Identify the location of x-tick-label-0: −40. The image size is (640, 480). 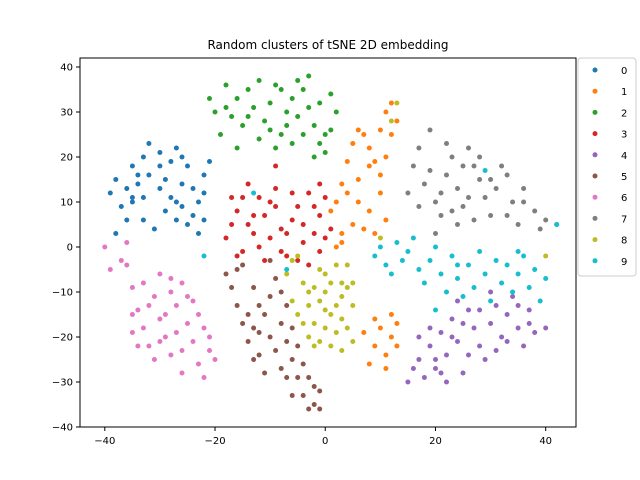
(104, 441).